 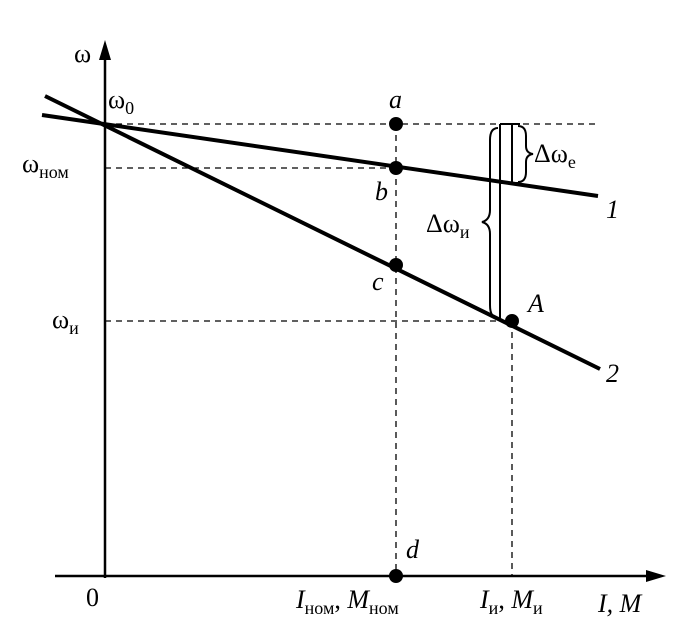 I want to click on level-label: ωи, so click(x=65, y=321).